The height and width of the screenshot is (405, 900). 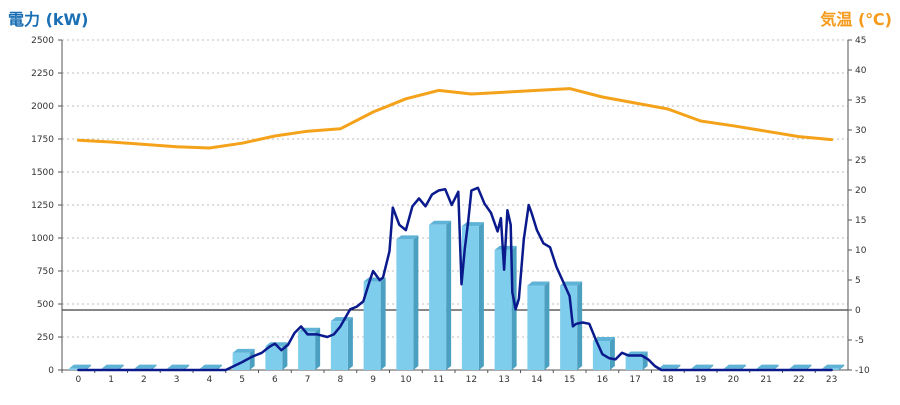 What do you see at coordinates (861, 251) in the screenshot?
I see `right-tick-label: 10` at bounding box center [861, 251].